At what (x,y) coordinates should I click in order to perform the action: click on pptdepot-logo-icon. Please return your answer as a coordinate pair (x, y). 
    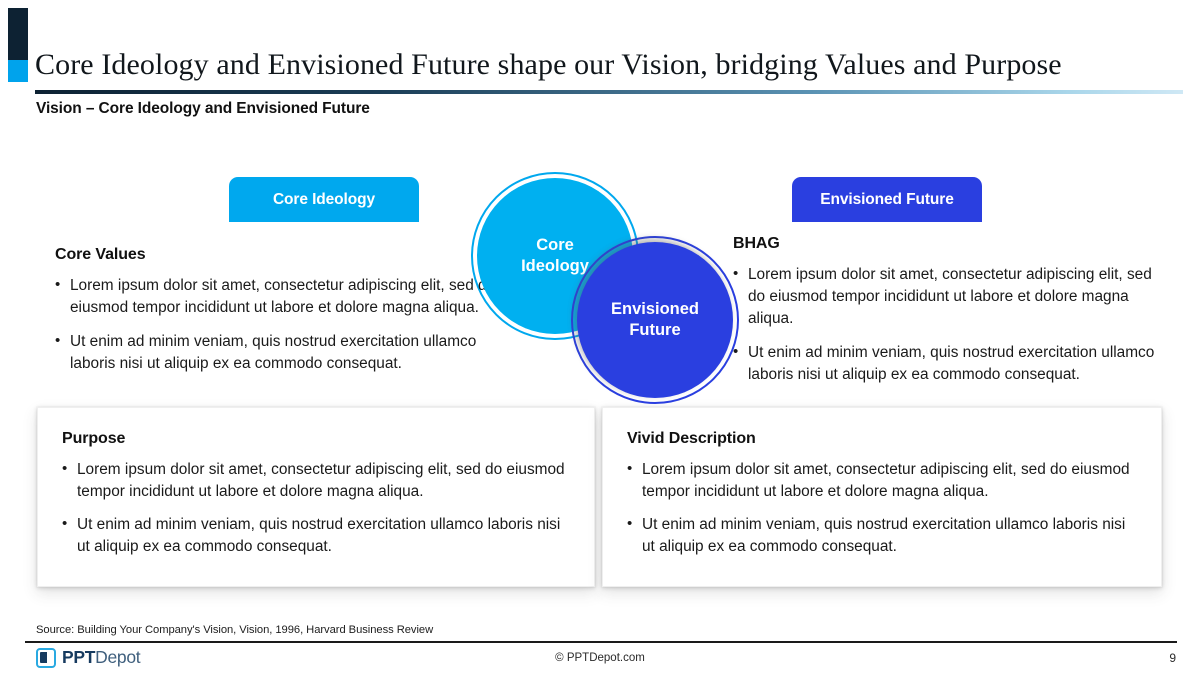
    Looking at the image, I should click on (46, 657).